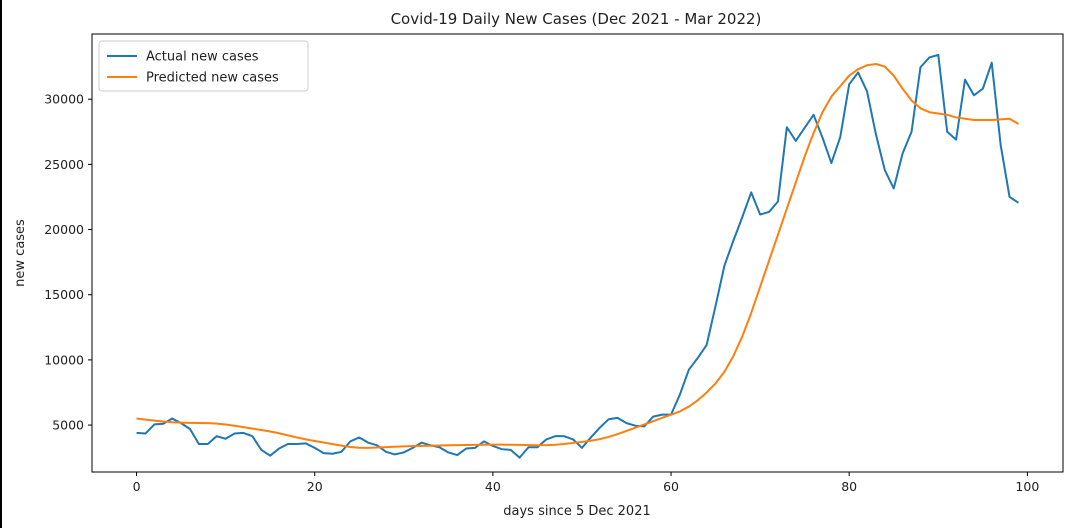 Image resolution: width=1067 pixels, height=528 pixels. I want to click on y-tick-label: 5000, so click(68, 425).